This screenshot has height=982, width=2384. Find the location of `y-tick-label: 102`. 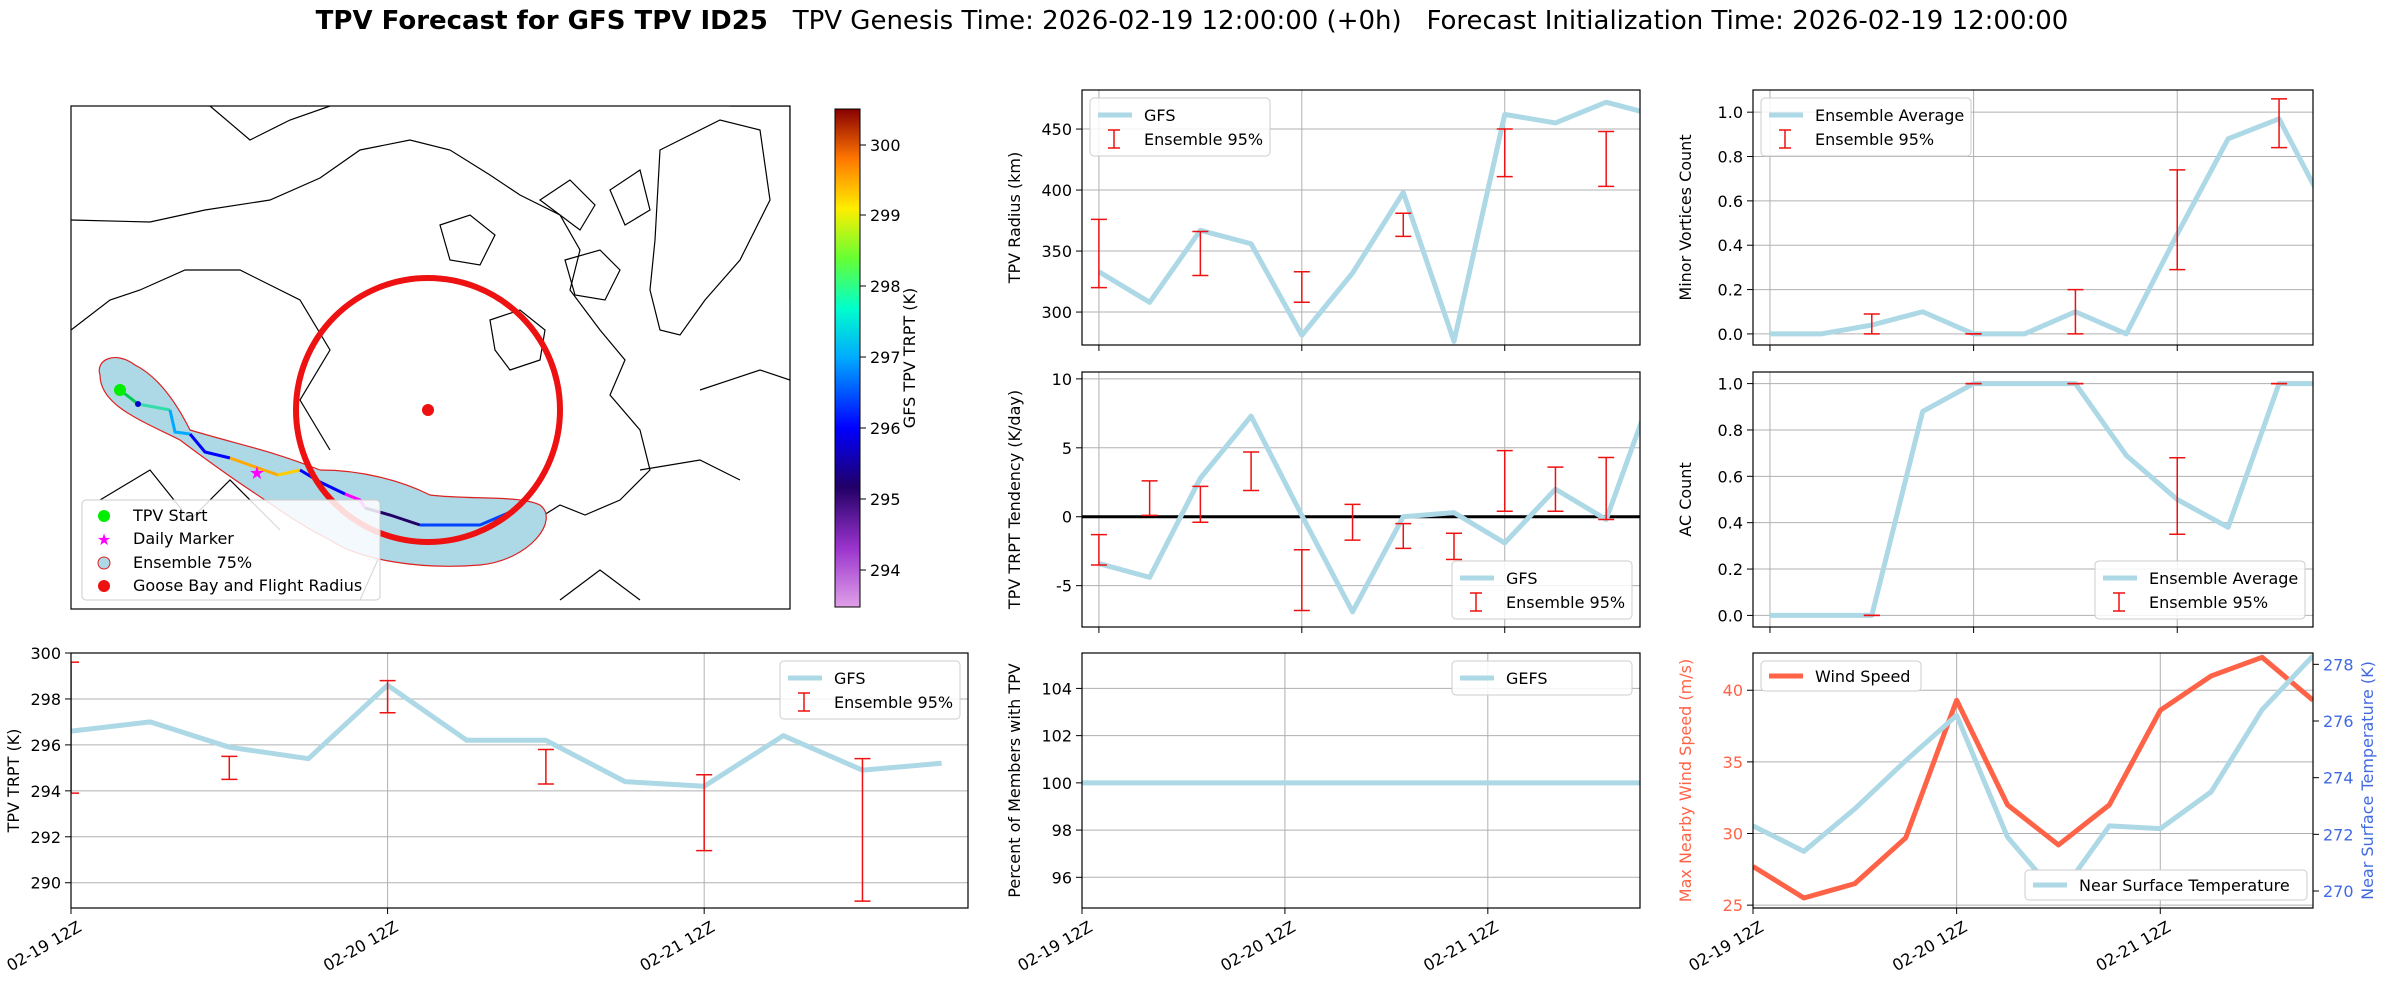

y-tick-label: 102 is located at coordinates (1056, 736).